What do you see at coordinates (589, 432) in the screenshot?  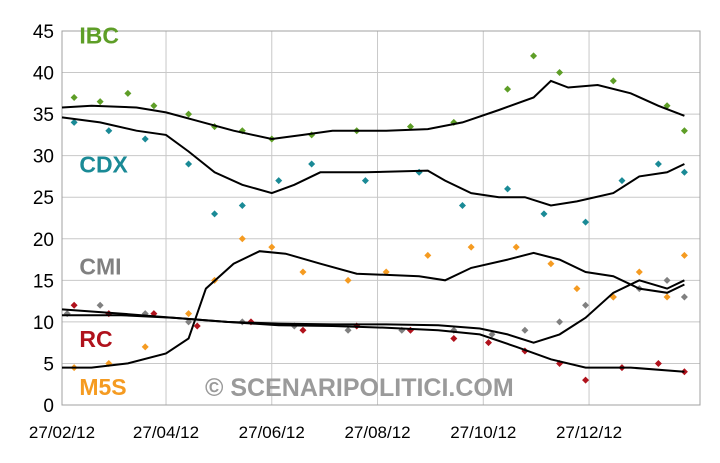 I see `x-tick-label: 27/12/12` at bounding box center [589, 432].